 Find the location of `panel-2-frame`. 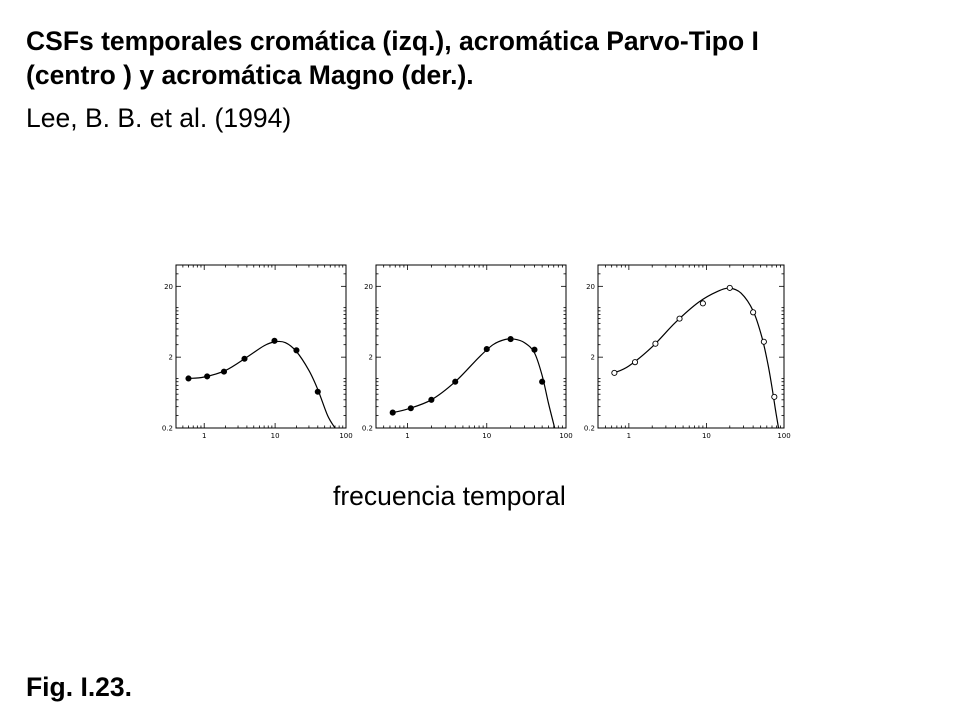

panel-2-frame is located at coordinates (471, 346).